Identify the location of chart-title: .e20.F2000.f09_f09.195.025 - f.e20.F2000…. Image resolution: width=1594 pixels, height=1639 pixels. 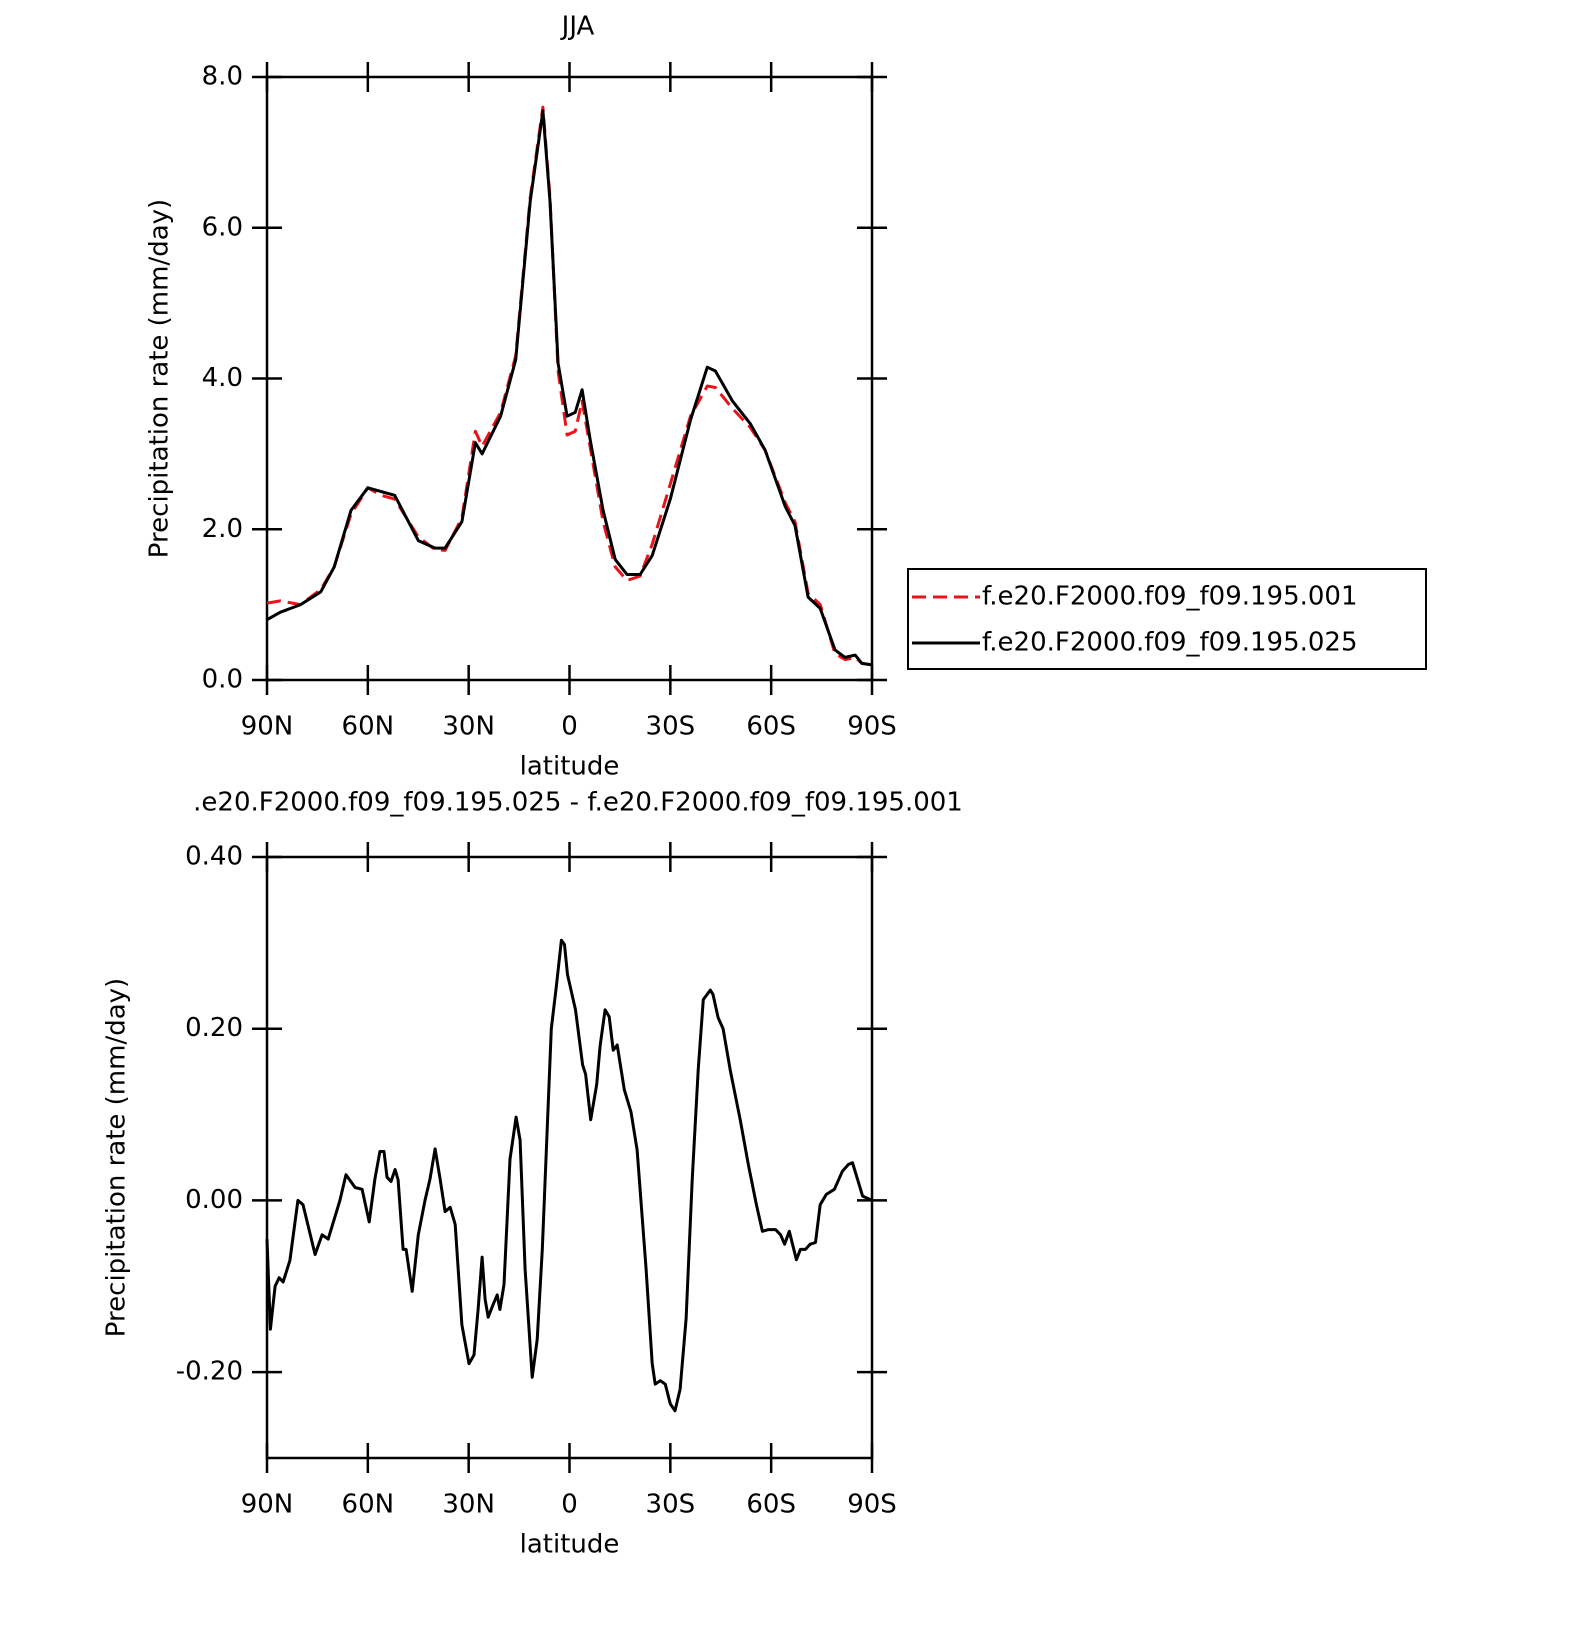
(578, 803).